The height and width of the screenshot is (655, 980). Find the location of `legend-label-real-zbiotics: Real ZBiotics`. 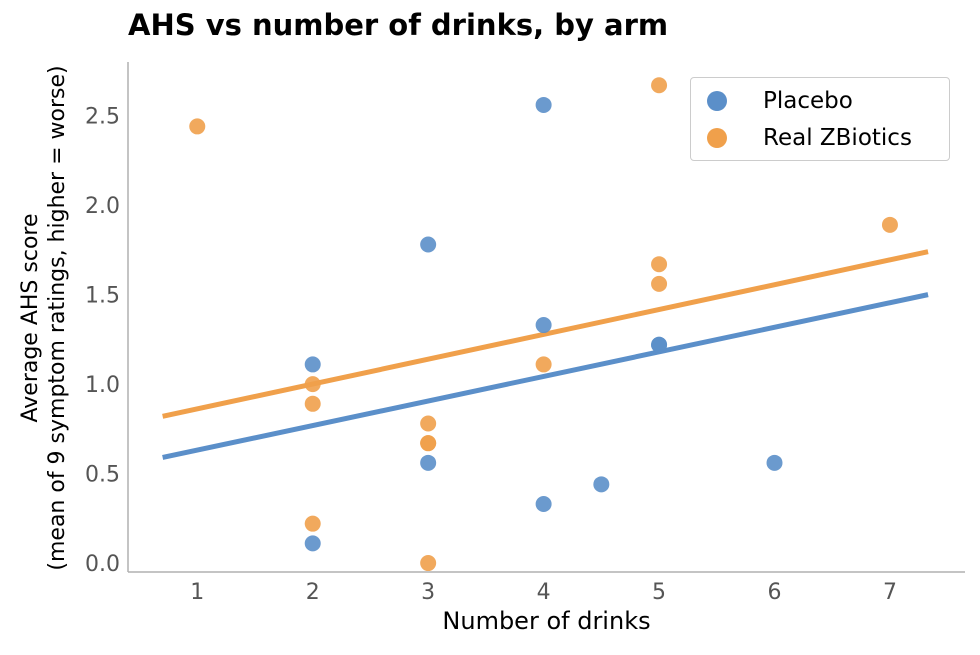

legend-label-real-zbiotics: Real ZBiotics is located at coordinates (837, 138).